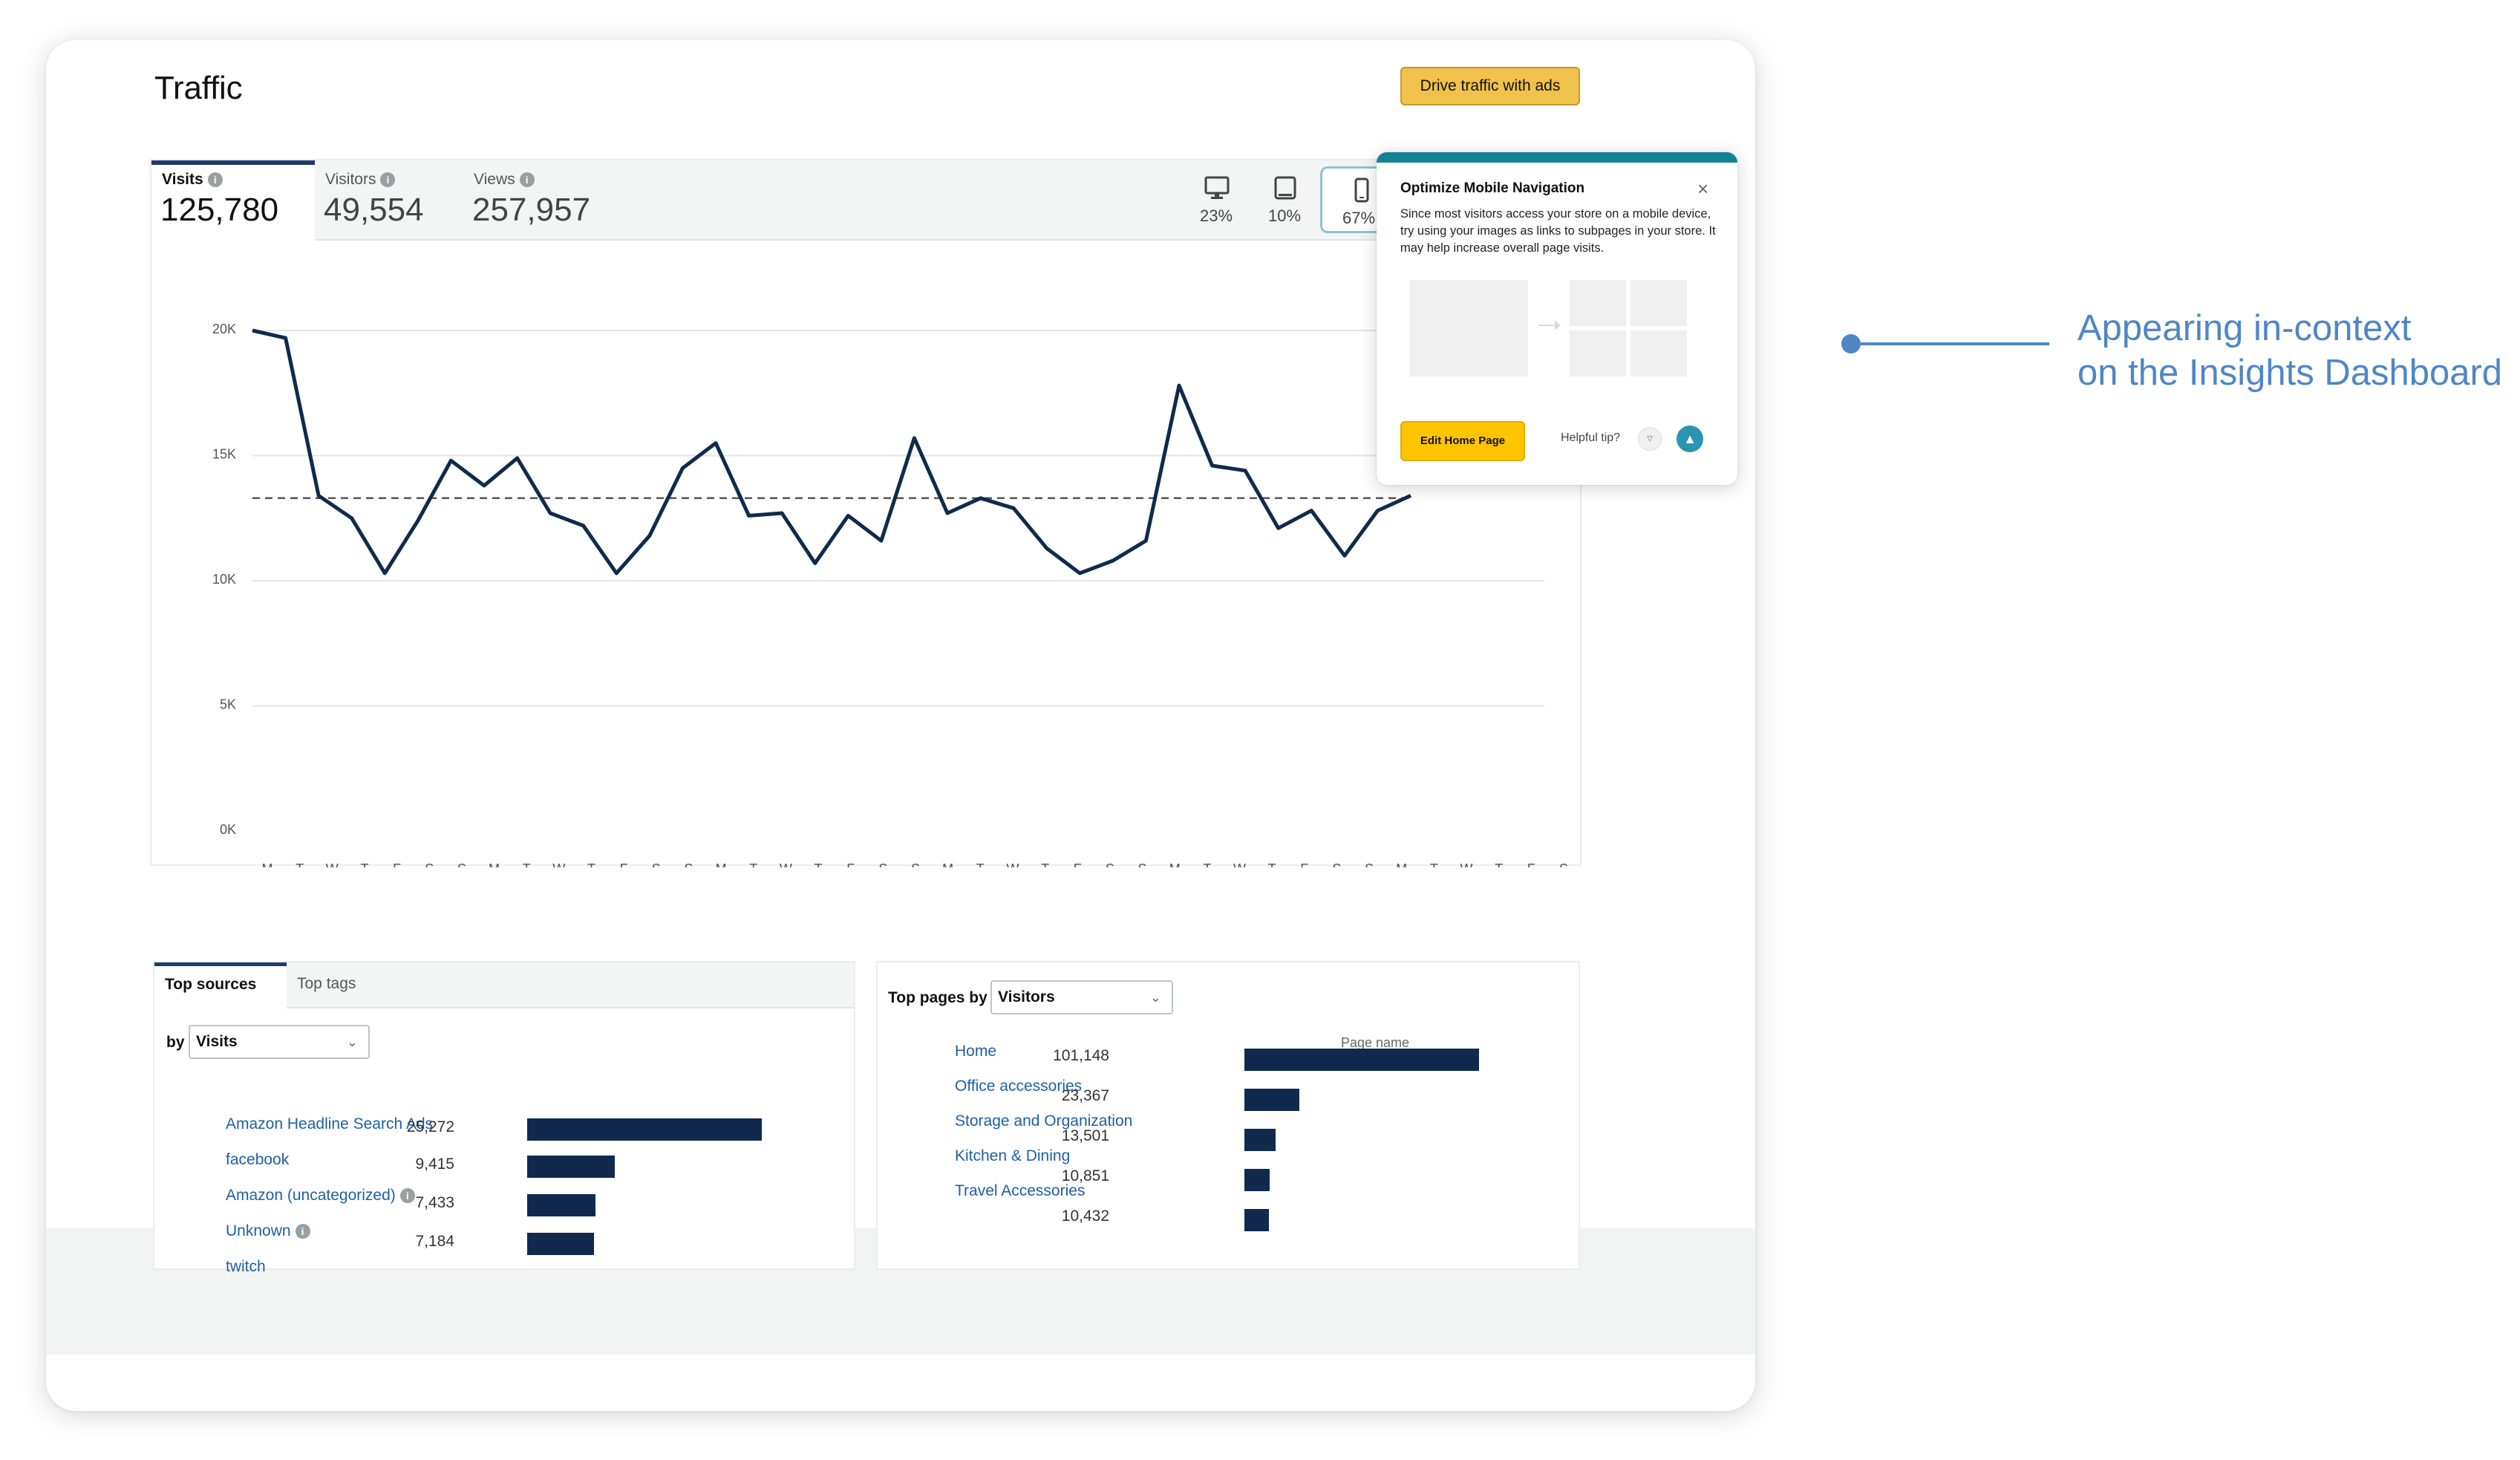 This screenshot has width=2520, height=1460. Describe the element at coordinates (1081, 997) in the screenshot. I see `pages-metric-select: Visitors ⌄` at that location.